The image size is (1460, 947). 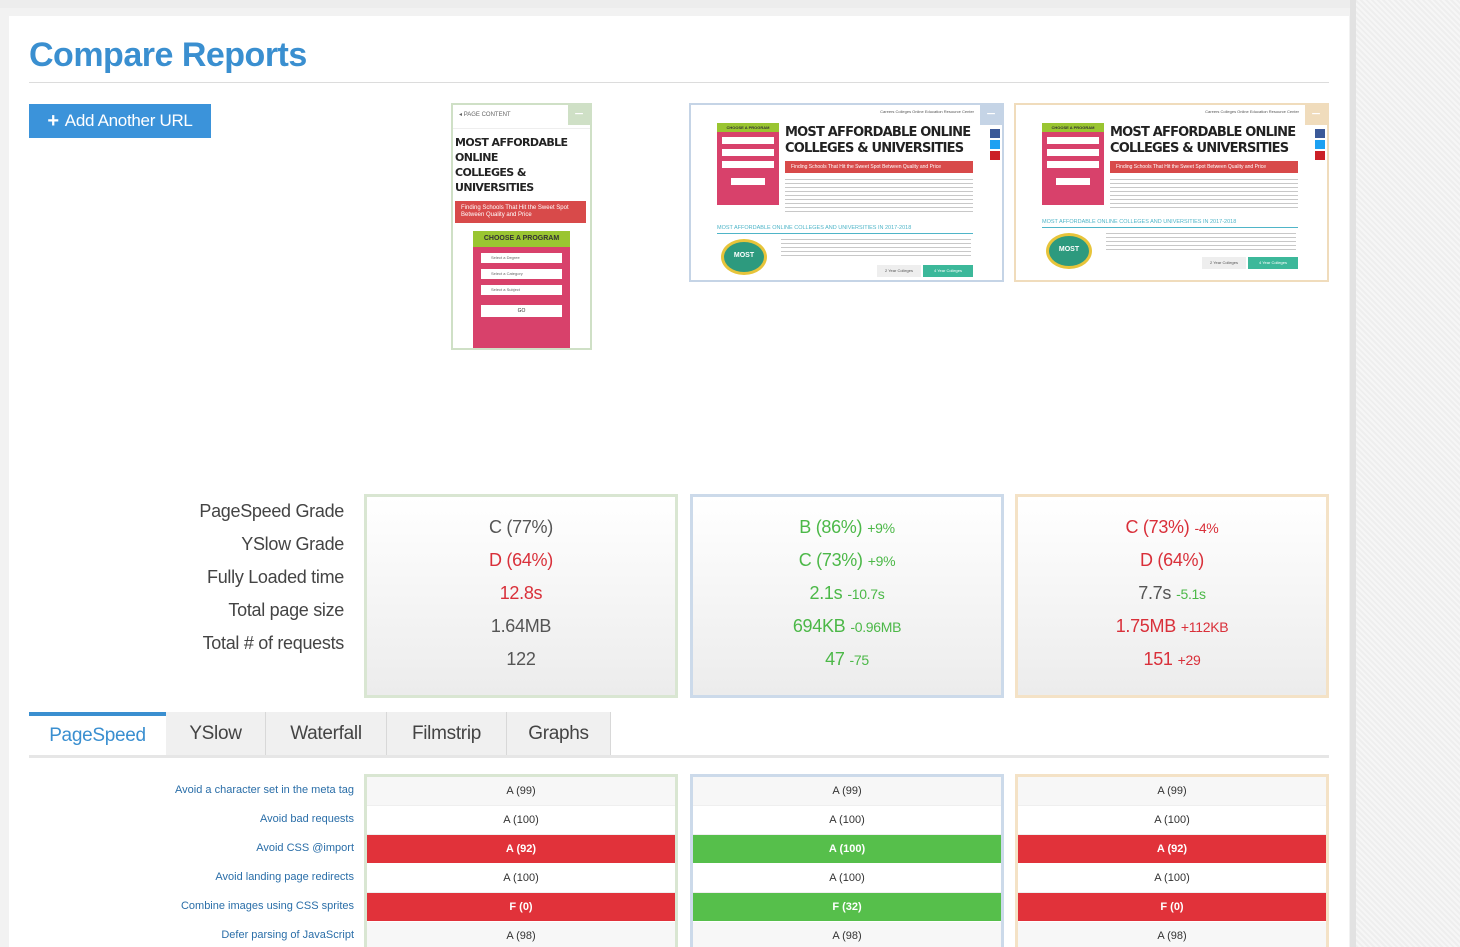 I want to click on metric-delta: -5.1s, so click(x=1191, y=594).